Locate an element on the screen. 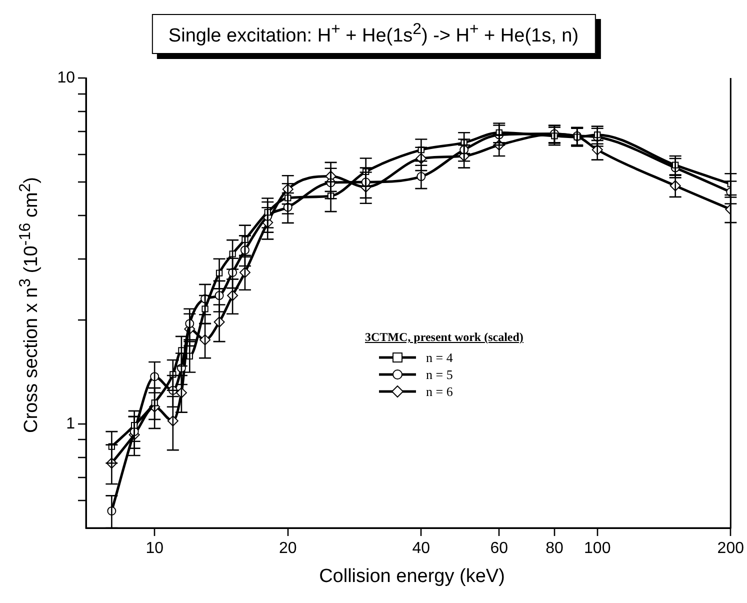  legend-label: n = 4 is located at coordinates (439, 358).